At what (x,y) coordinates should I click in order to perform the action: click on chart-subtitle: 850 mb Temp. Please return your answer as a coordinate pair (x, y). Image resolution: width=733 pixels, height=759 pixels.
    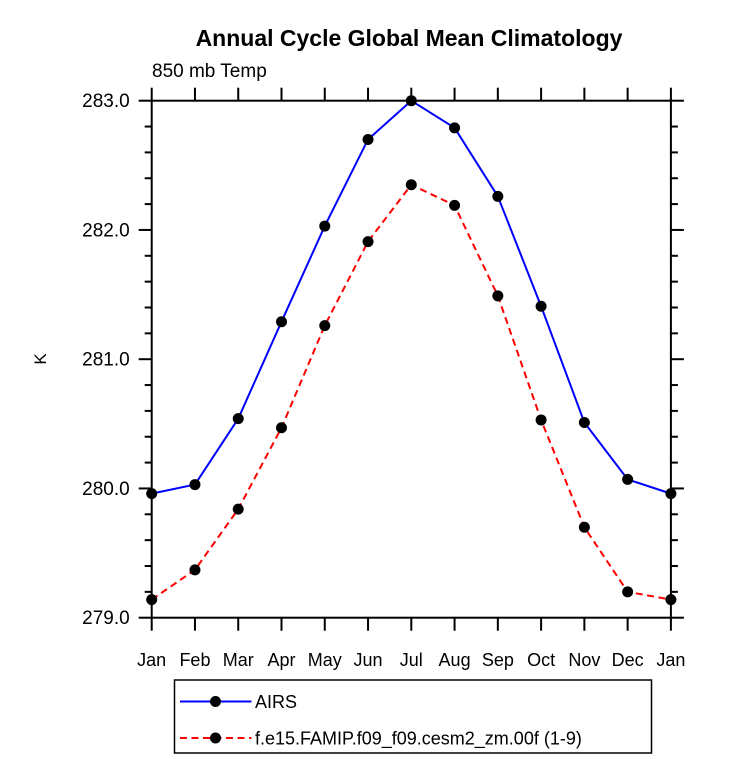
    Looking at the image, I should click on (209, 71).